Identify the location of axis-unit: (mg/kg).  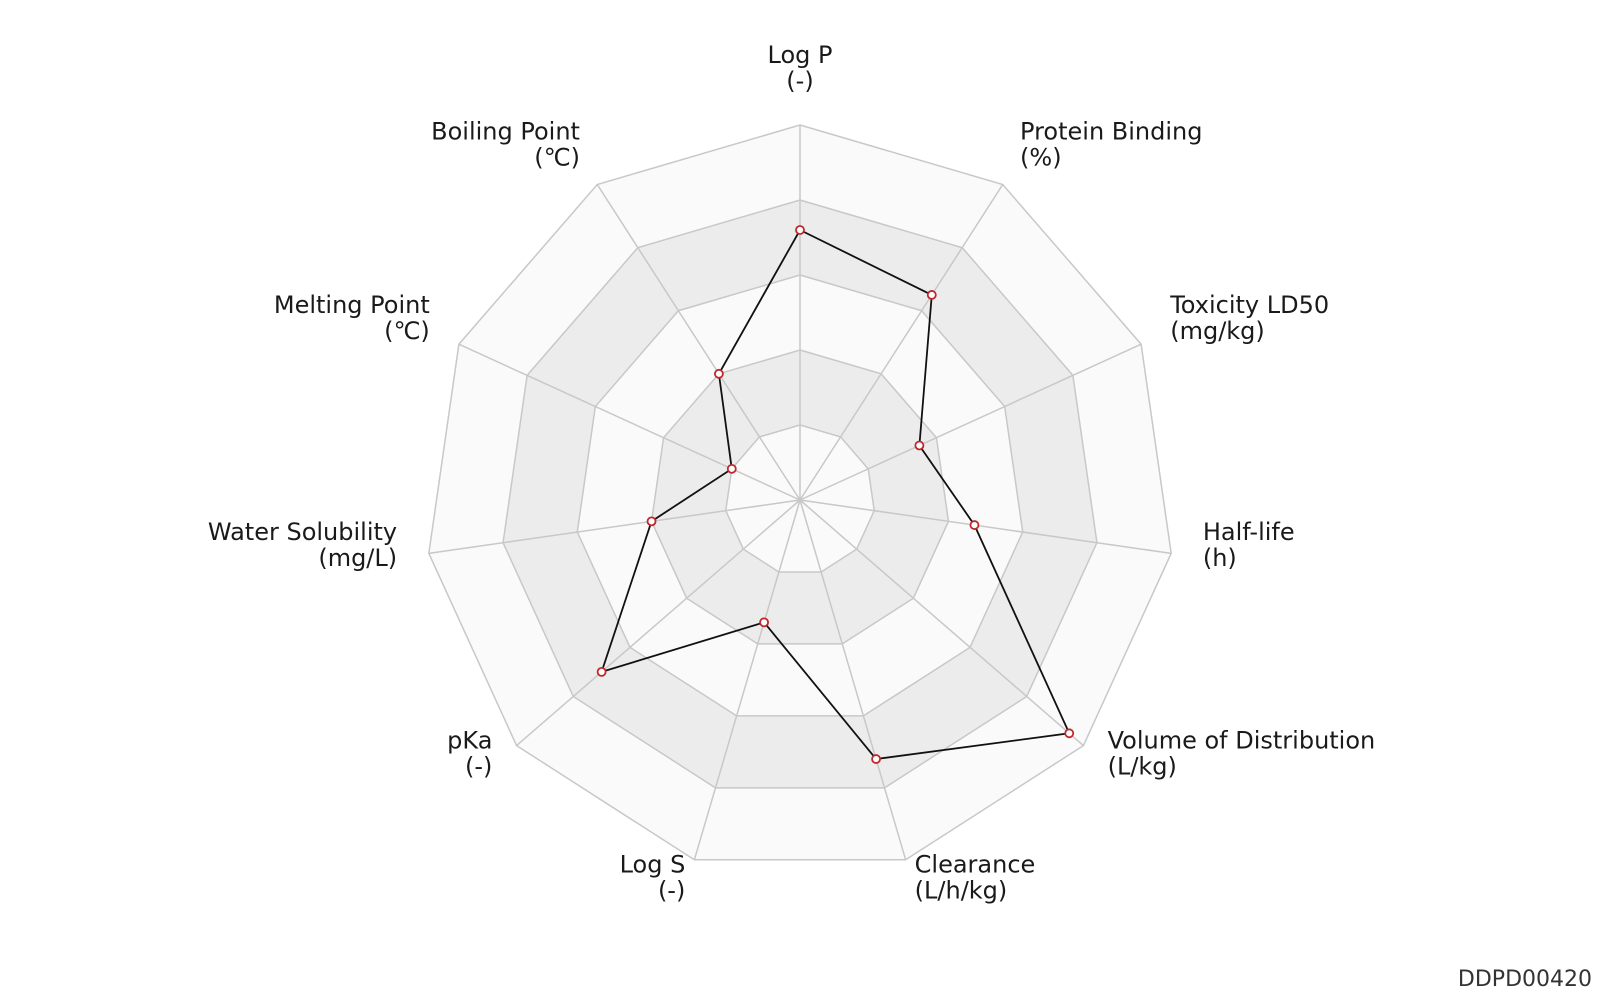
(1217, 331).